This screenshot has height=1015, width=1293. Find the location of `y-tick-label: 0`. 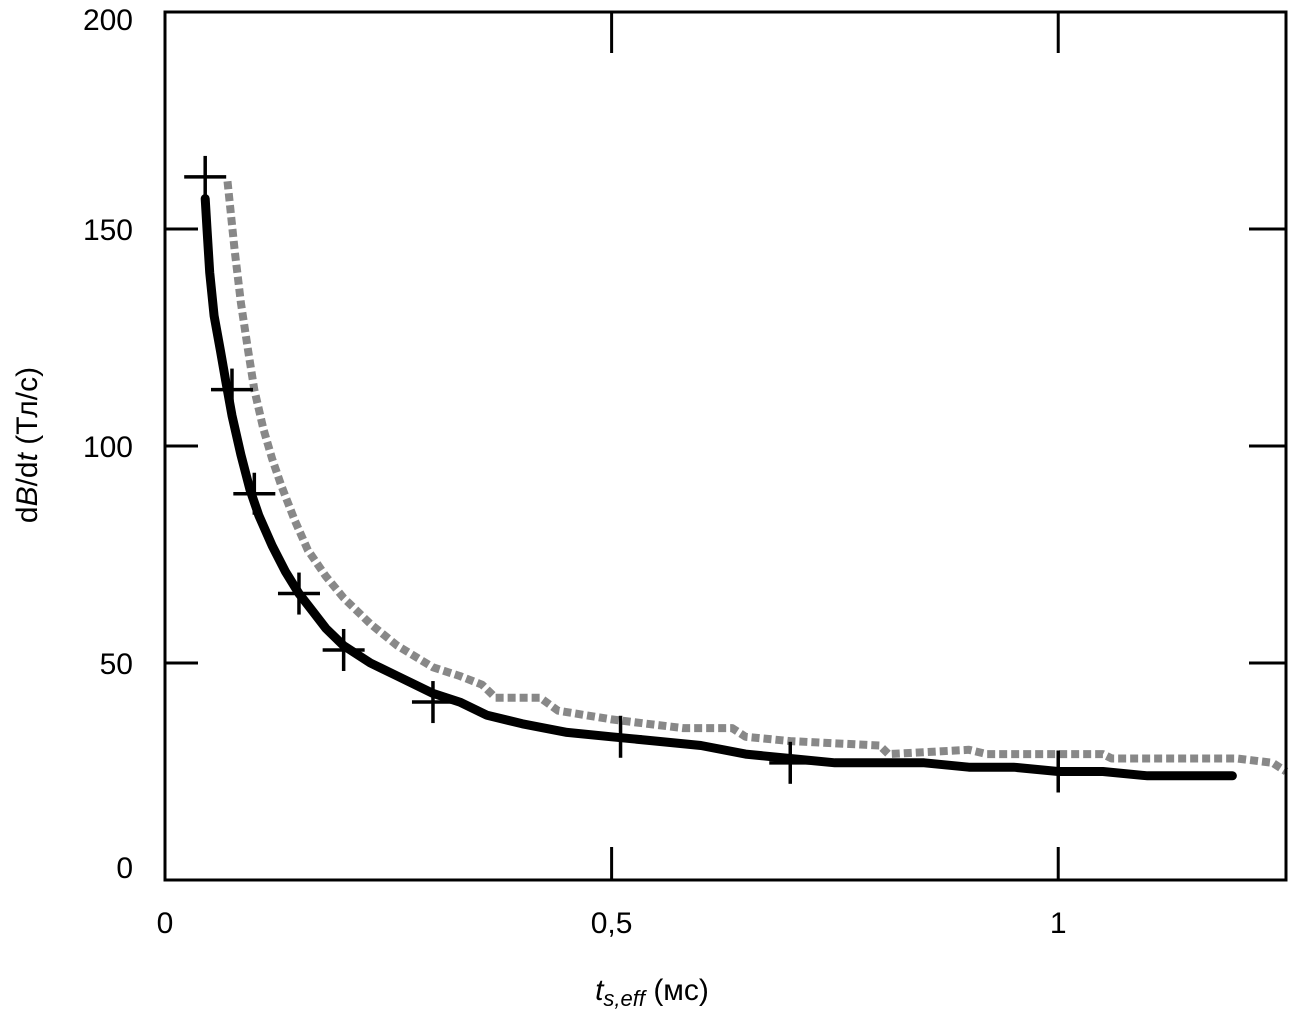

y-tick-label: 0 is located at coordinates (124, 868).